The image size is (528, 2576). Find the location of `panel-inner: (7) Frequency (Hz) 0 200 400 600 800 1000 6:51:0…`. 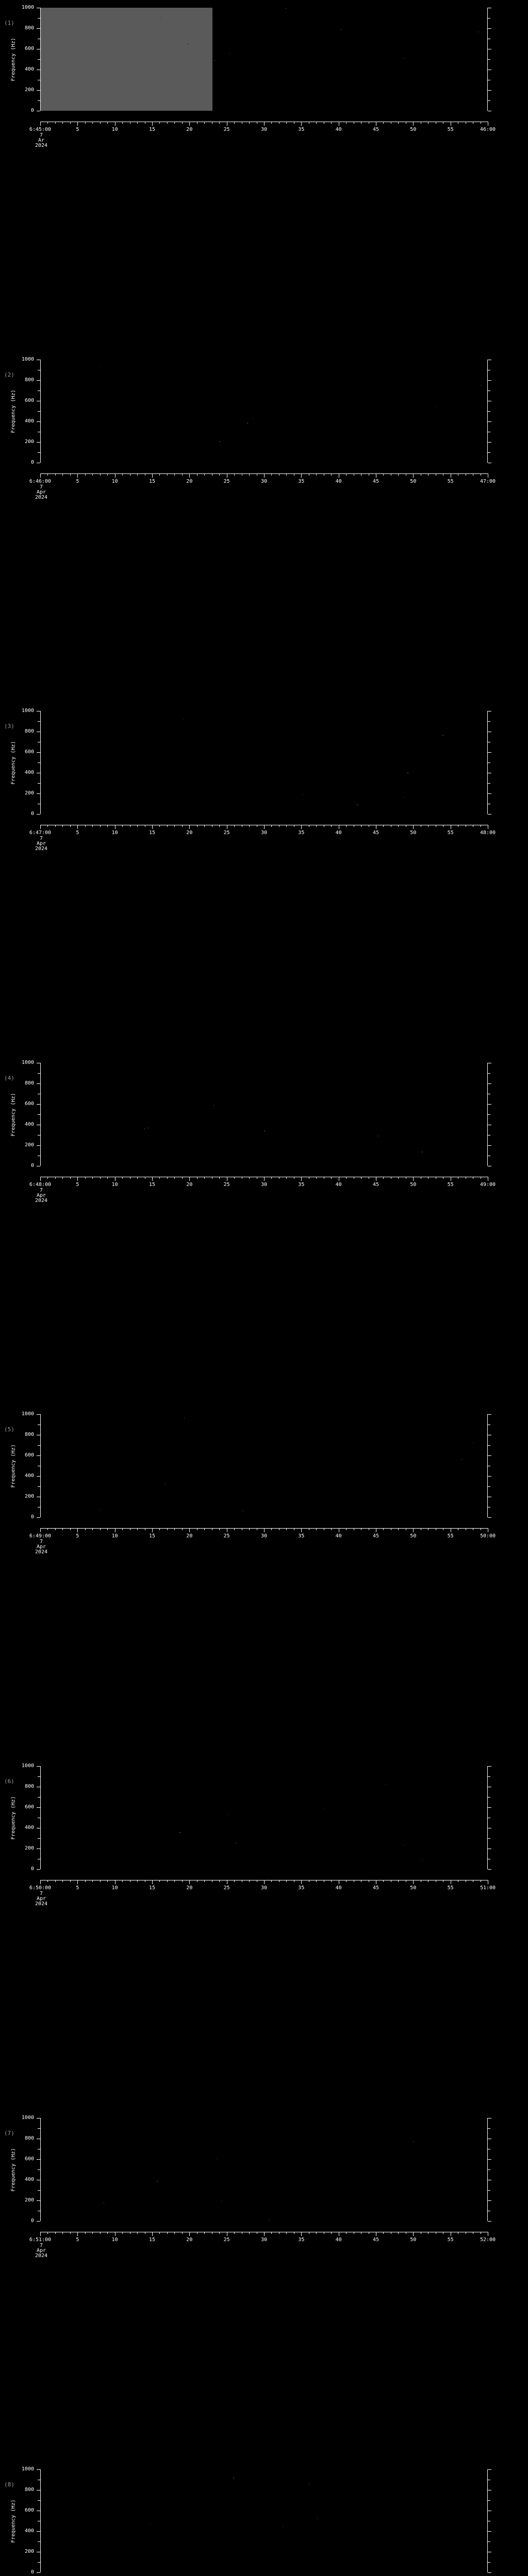

panel-inner: (7) Frequency (Hz) 0 200 400 600 800 1000 6:51:0… is located at coordinates (264, 2198).